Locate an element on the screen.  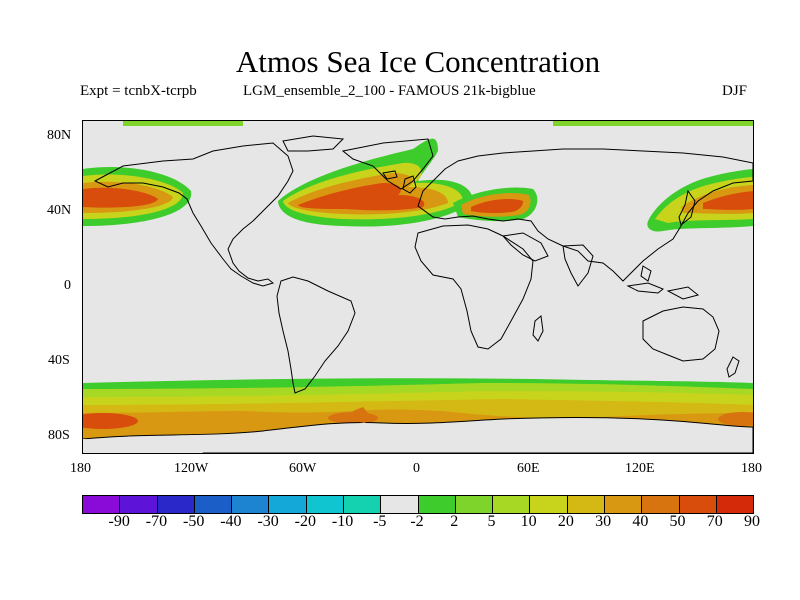
lon-label-120e: 120E is located at coordinates (640, 468).